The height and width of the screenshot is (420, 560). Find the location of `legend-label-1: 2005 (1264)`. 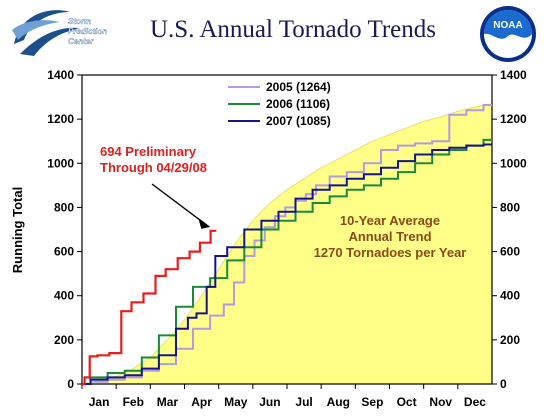

legend-label-1: 2005 (1264) is located at coordinates (298, 87).